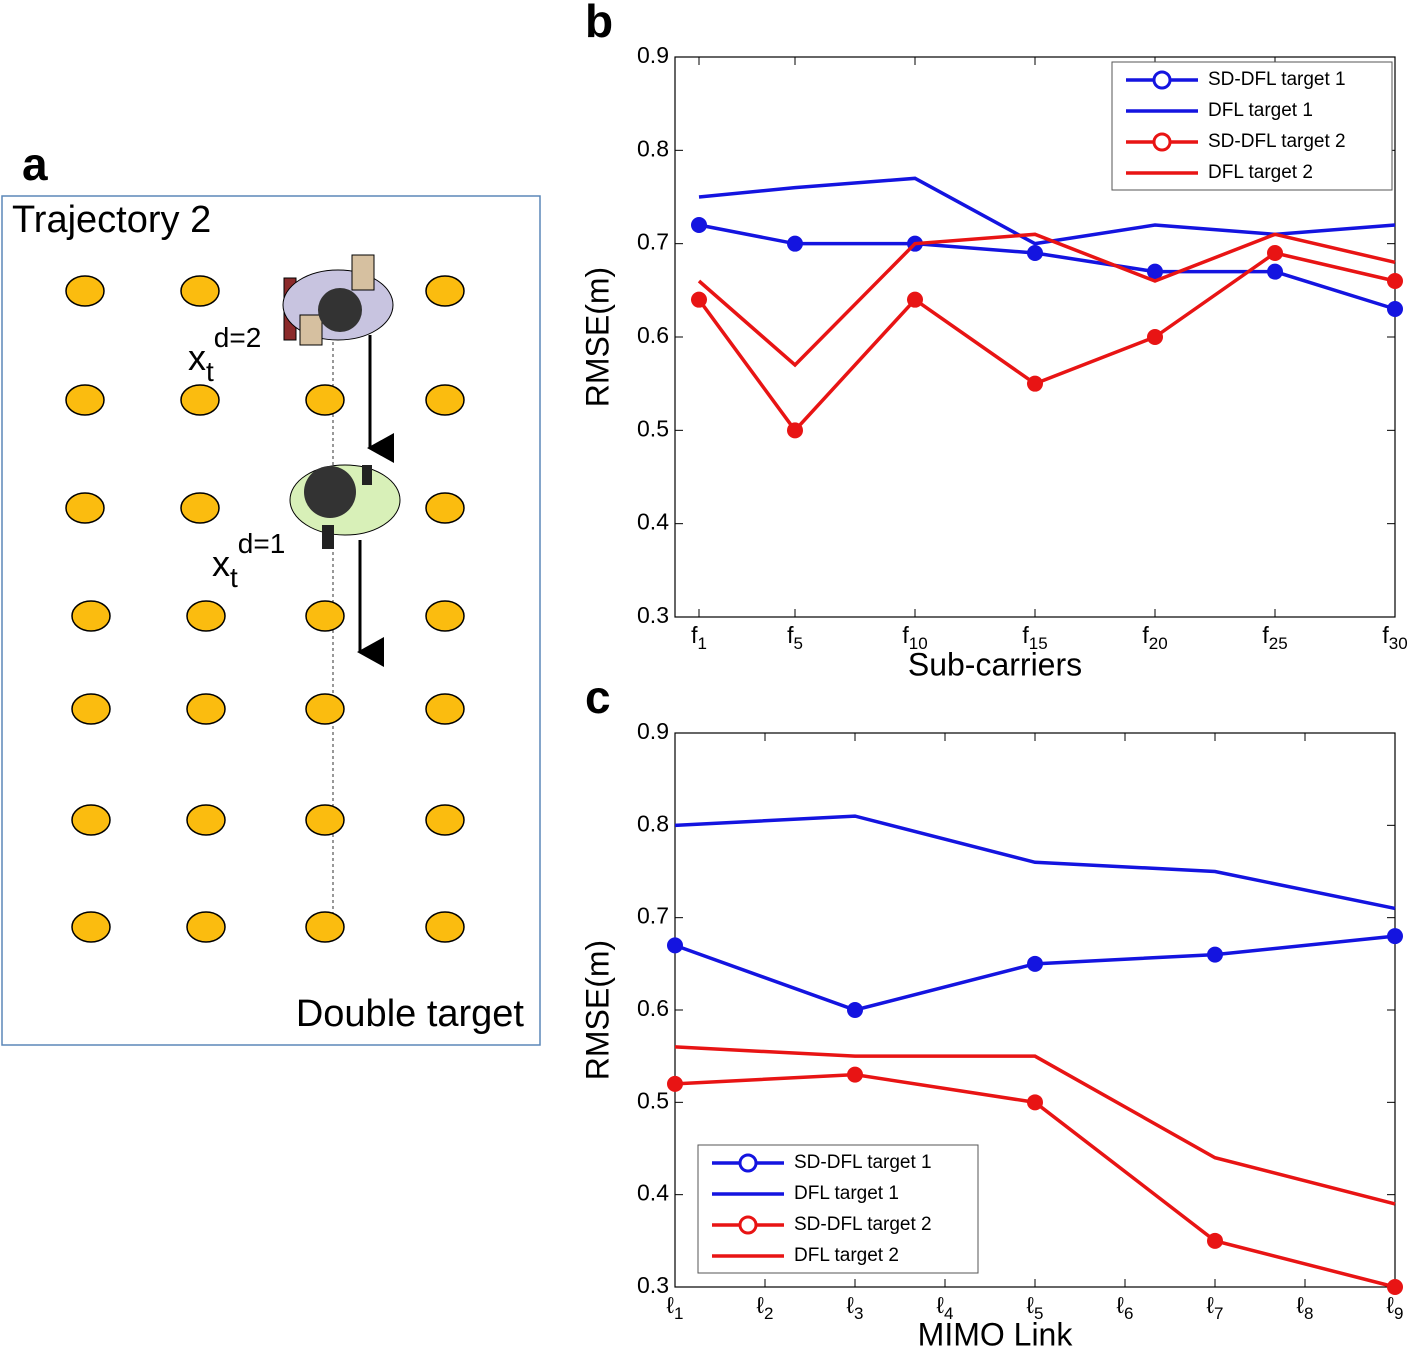 The image size is (1415, 1360). Describe the element at coordinates (846, 1255) in the screenshot. I see `legend-label: DFL target 2` at that location.